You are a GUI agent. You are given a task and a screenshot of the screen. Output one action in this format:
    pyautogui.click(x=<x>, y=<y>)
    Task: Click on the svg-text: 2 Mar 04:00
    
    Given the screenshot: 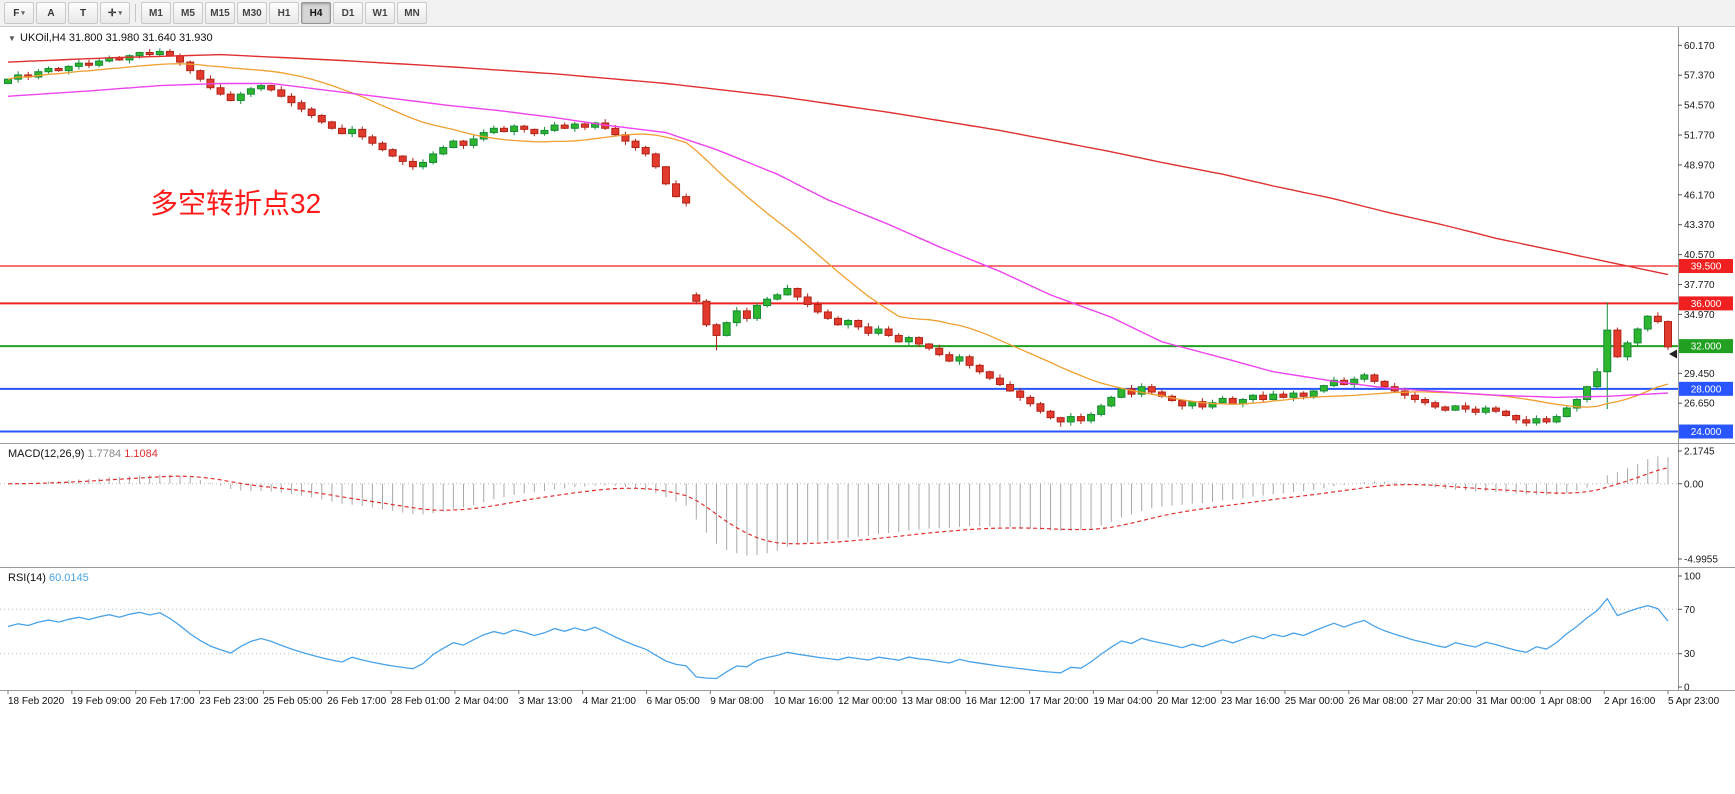 What is the action you would take?
    pyautogui.click(x=482, y=701)
    